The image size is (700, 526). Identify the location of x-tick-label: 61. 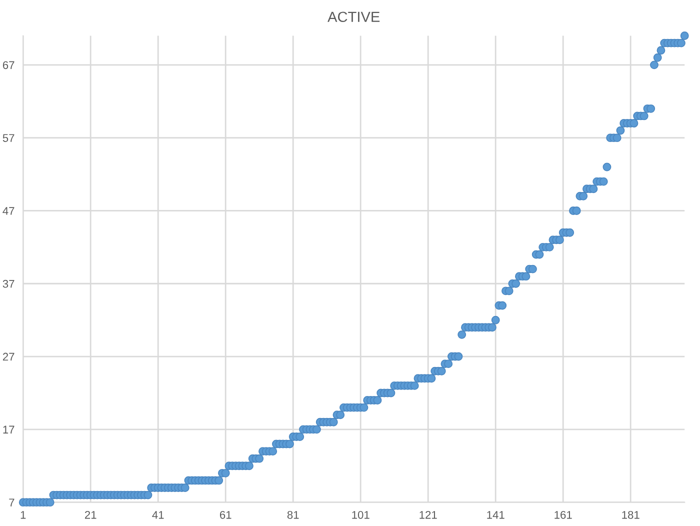
(226, 514).